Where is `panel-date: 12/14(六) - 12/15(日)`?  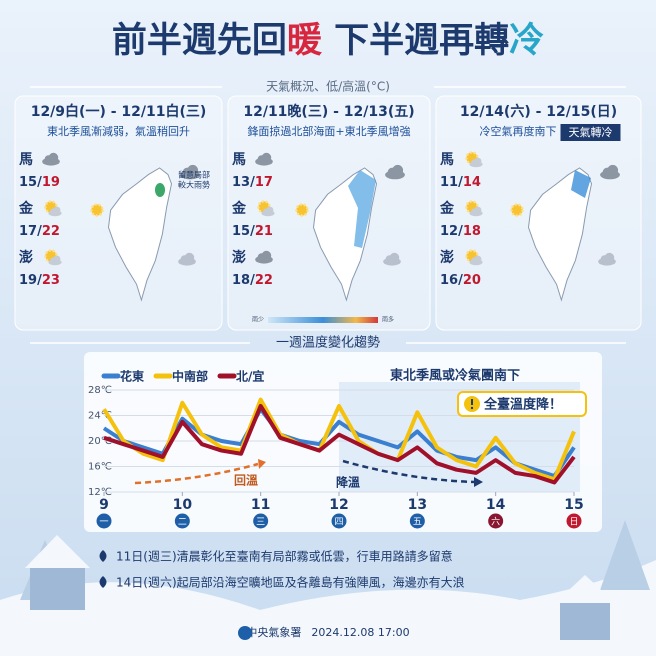 panel-date: 12/14(六) - 12/15(日) is located at coordinates (538, 111).